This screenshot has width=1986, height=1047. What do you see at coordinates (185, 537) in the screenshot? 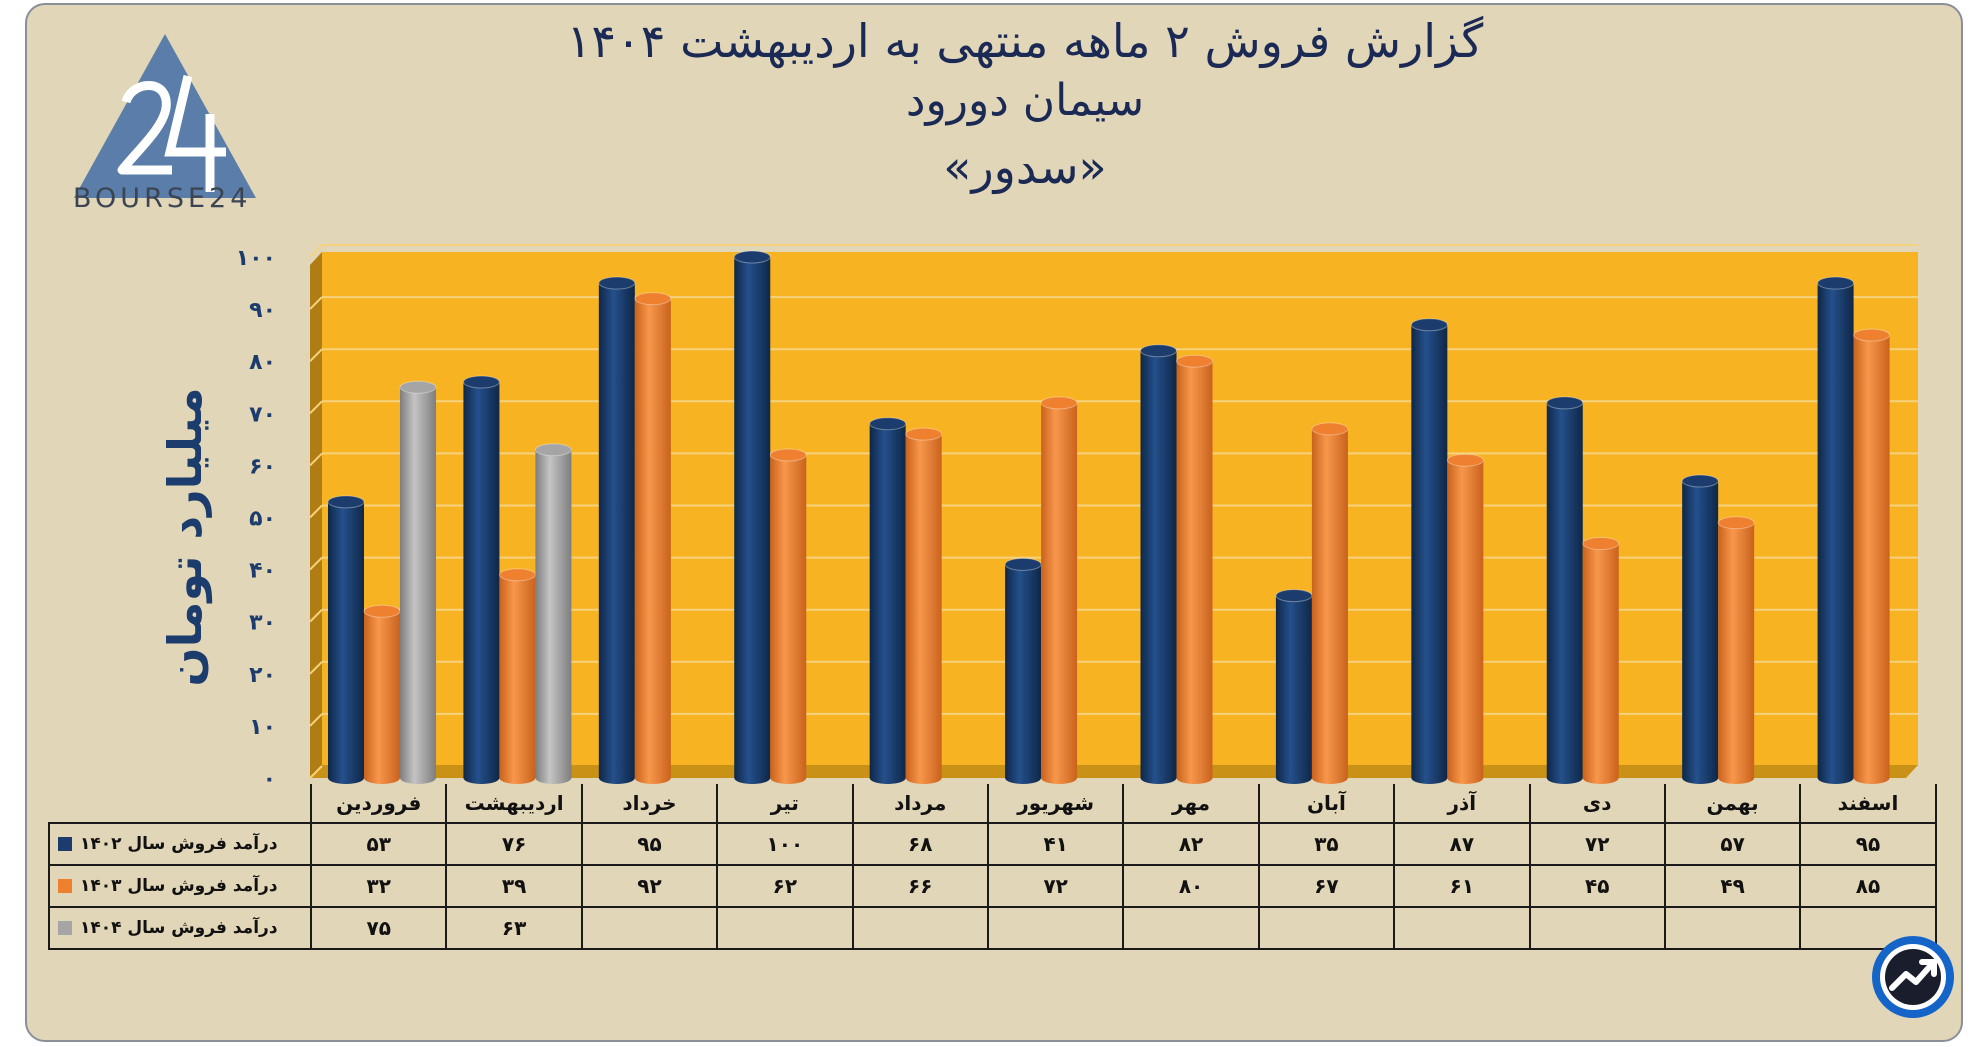
I see `y-axis-label: میلیارد تومان` at bounding box center [185, 537].